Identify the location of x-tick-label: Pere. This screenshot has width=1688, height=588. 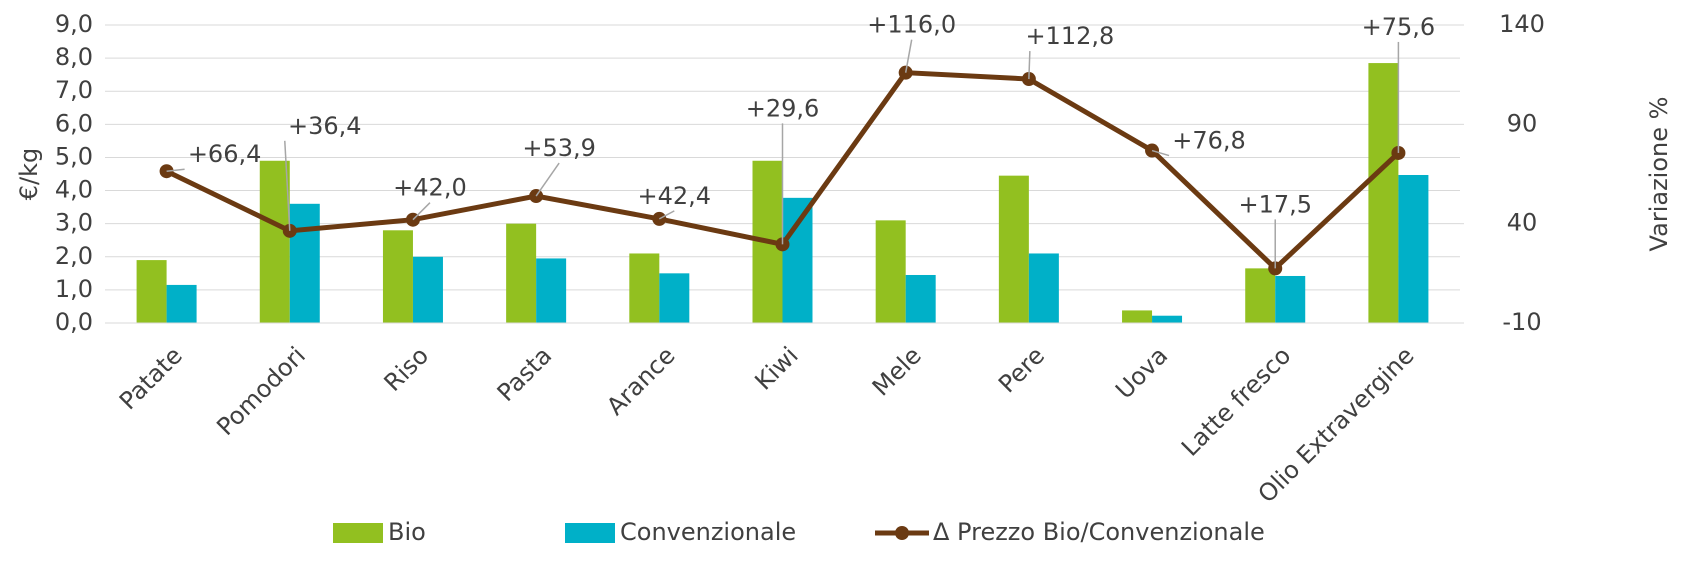
(1021, 369).